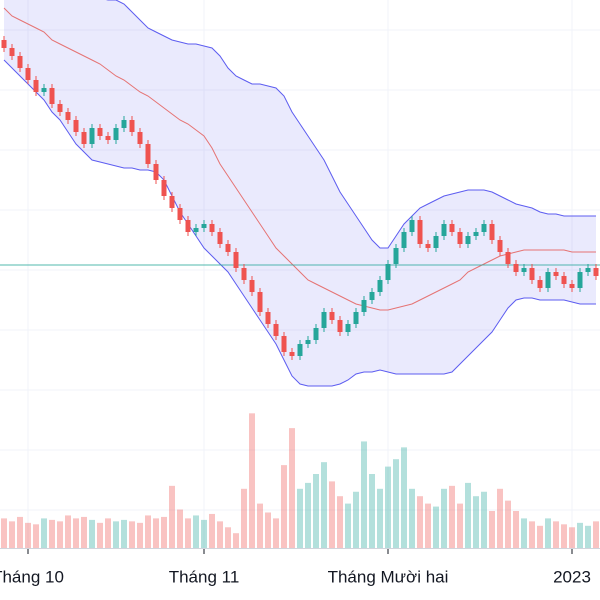  What do you see at coordinates (32, 576) in the screenshot?
I see `x-tick-label: Tháng 10` at bounding box center [32, 576].